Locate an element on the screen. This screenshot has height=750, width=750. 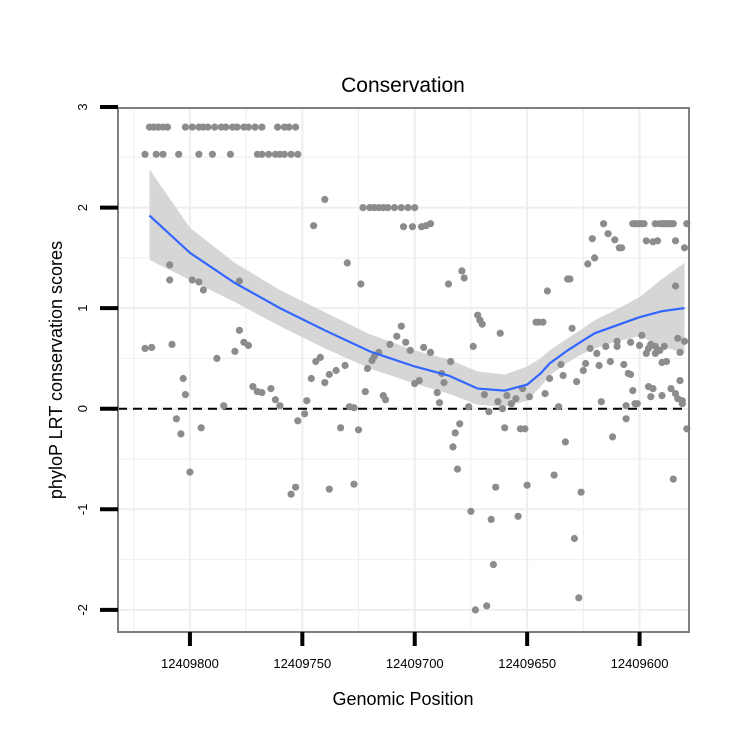
x-axis-label: Genomic Position is located at coordinates (402, 699).